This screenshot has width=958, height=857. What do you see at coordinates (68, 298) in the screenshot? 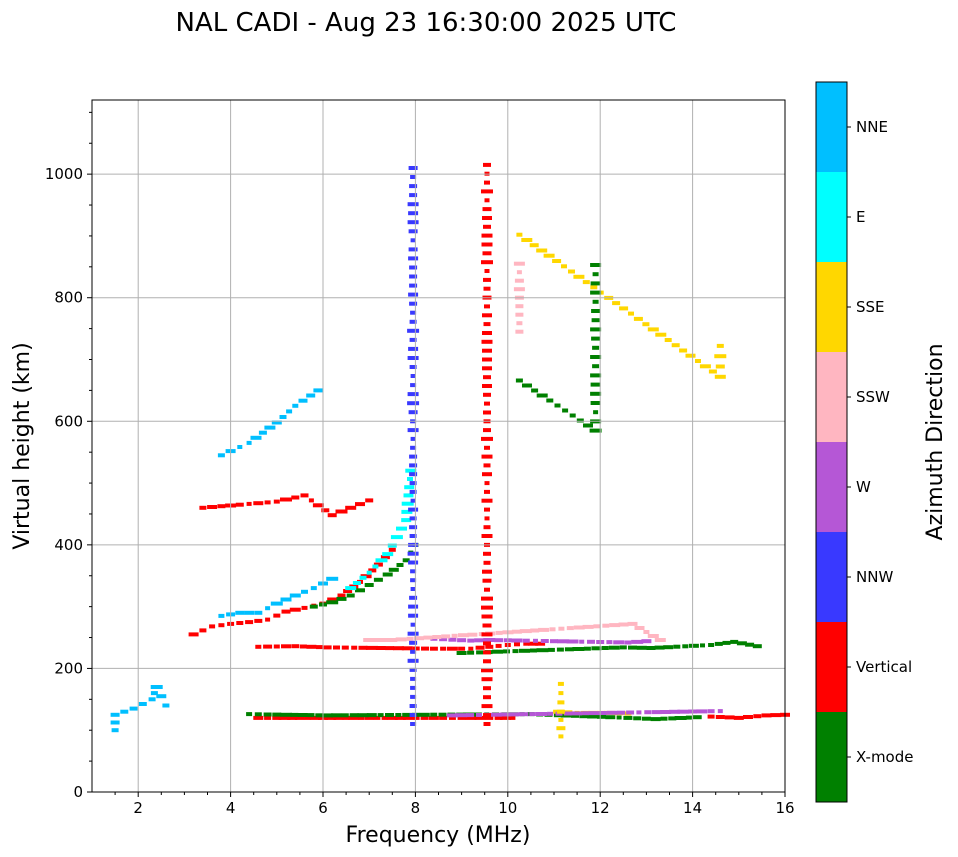
I see `y-tick-label: 800` at bounding box center [68, 298].